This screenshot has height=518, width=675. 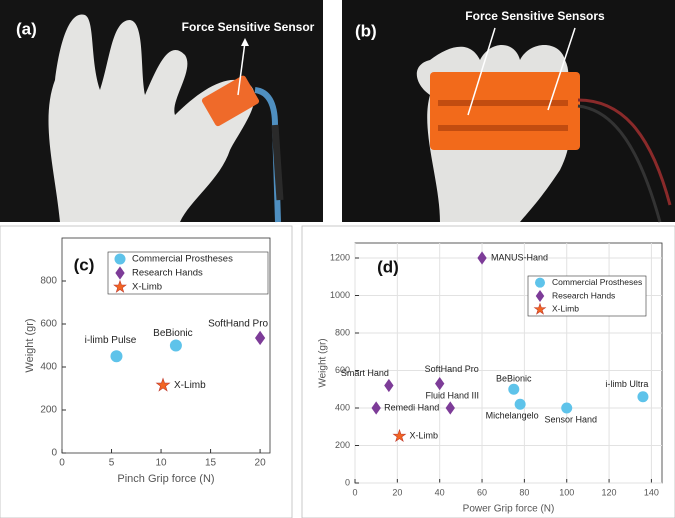 What do you see at coordinates (570, 419) in the screenshot?
I see `point-label: Sensor Hand` at bounding box center [570, 419].